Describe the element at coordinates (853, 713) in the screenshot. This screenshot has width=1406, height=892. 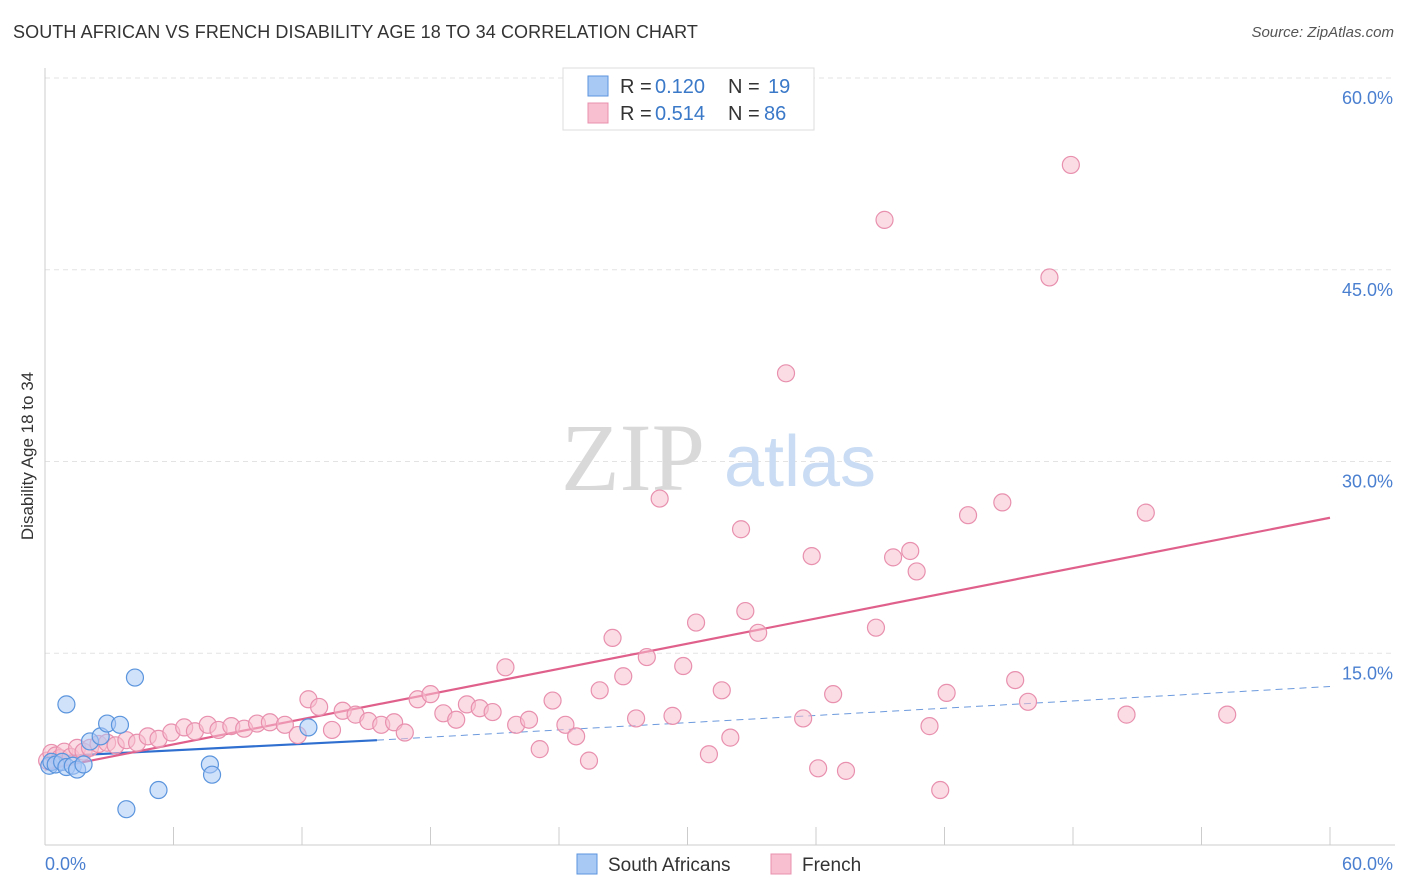
I see `trend-south-africans-extension` at that location.